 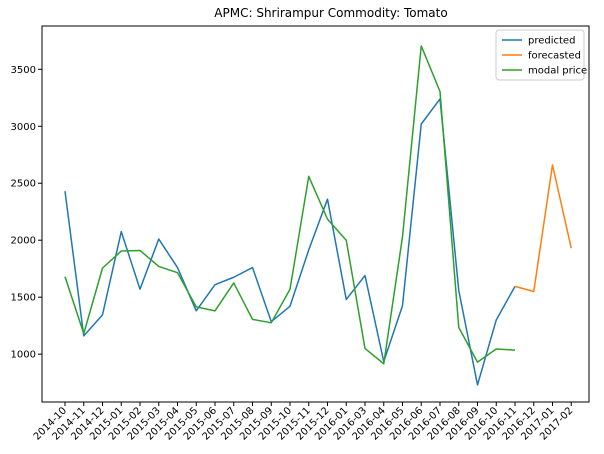 I want to click on legend-label: modal price, so click(x=557, y=71).